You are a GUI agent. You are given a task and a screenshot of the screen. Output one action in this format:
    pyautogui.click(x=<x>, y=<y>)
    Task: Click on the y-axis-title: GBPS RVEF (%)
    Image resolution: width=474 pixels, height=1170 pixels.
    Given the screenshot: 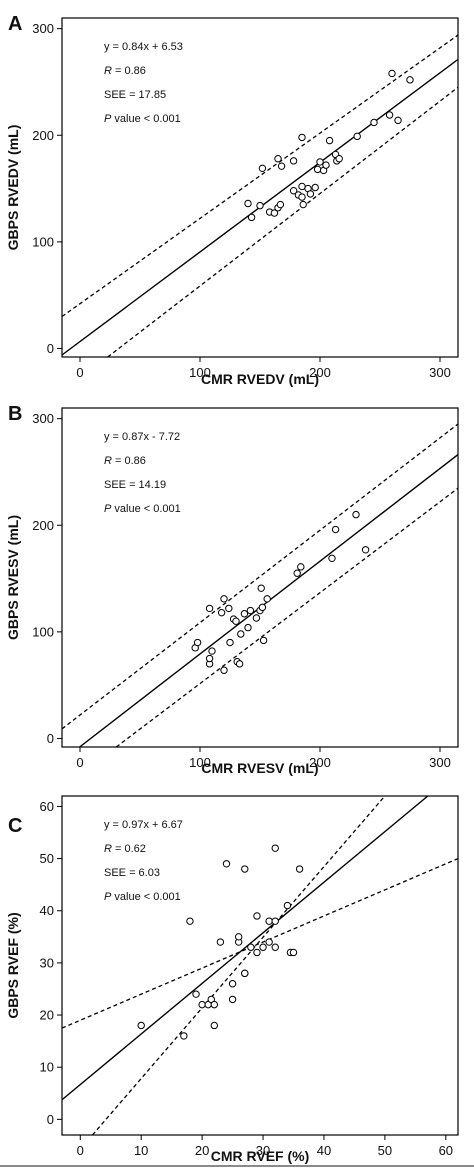 What is the action you would take?
    pyautogui.click(x=13, y=965)
    